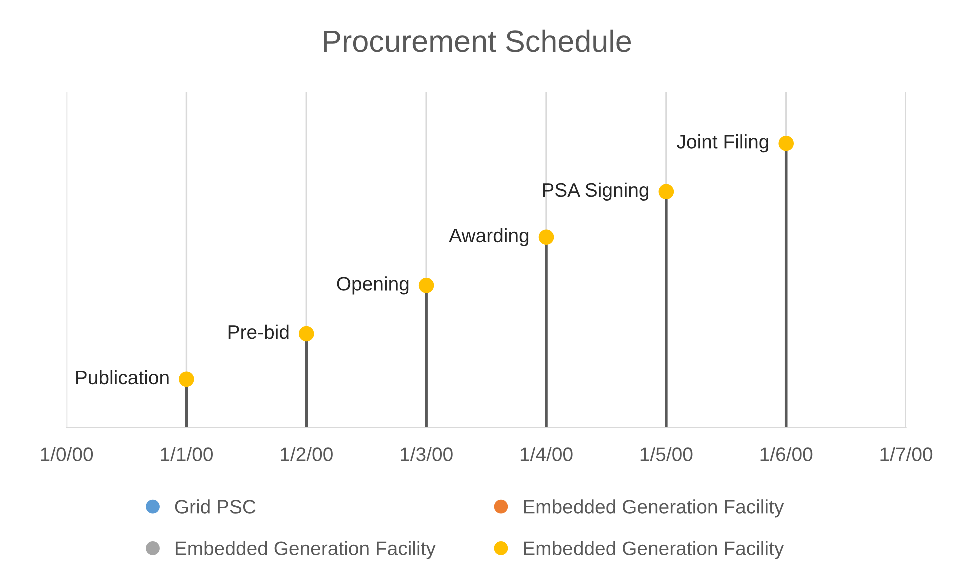 This screenshot has height=578, width=954. Describe the element at coordinates (122, 377) in the screenshot. I see `annotation: Publication` at that location.